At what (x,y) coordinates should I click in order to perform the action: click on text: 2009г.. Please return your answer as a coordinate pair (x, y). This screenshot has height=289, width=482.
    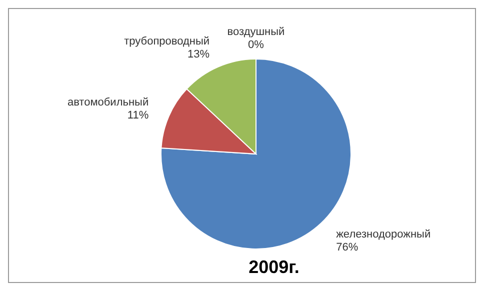
    Looking at the image, I should click on (274, 267).